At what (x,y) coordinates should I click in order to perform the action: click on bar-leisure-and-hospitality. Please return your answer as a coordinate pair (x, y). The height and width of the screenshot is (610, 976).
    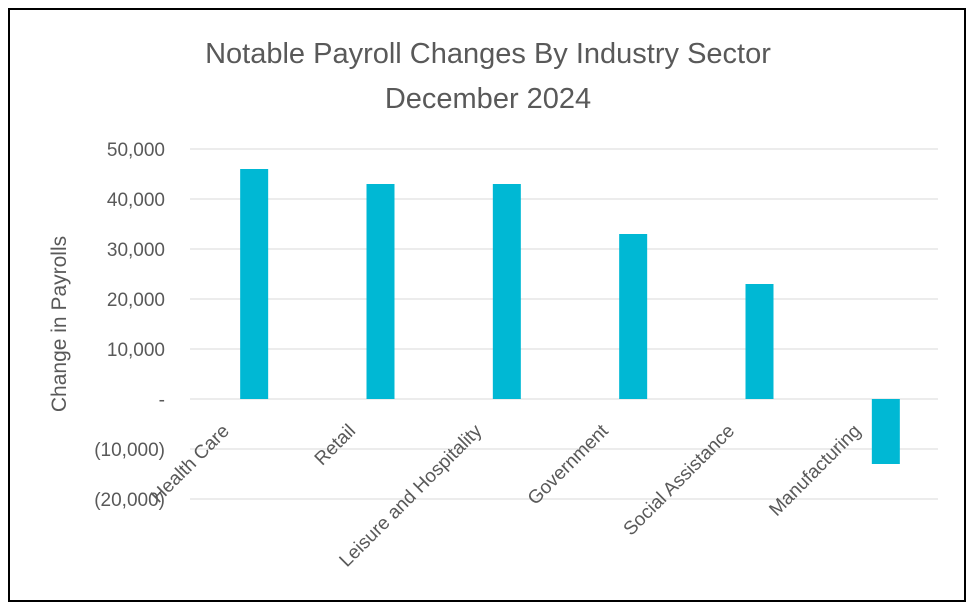
    Looking at the image, I should click on (506, 291).